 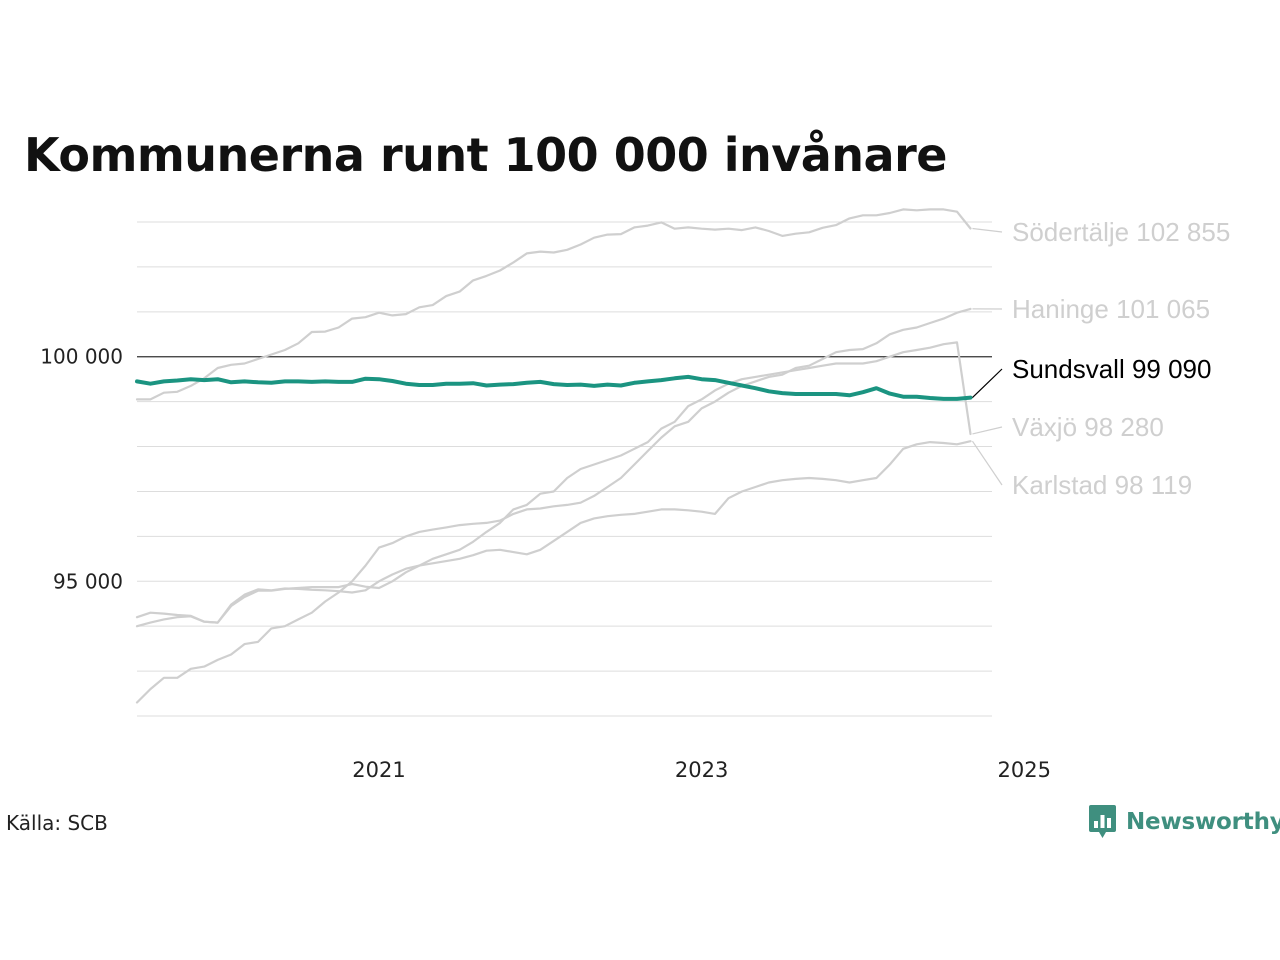 What do you see at coordinates (1102, 485) in the screenshot?
I see `series-end-label-karlstad: Karlstad 98 119` at bounding box center [1102, 485].